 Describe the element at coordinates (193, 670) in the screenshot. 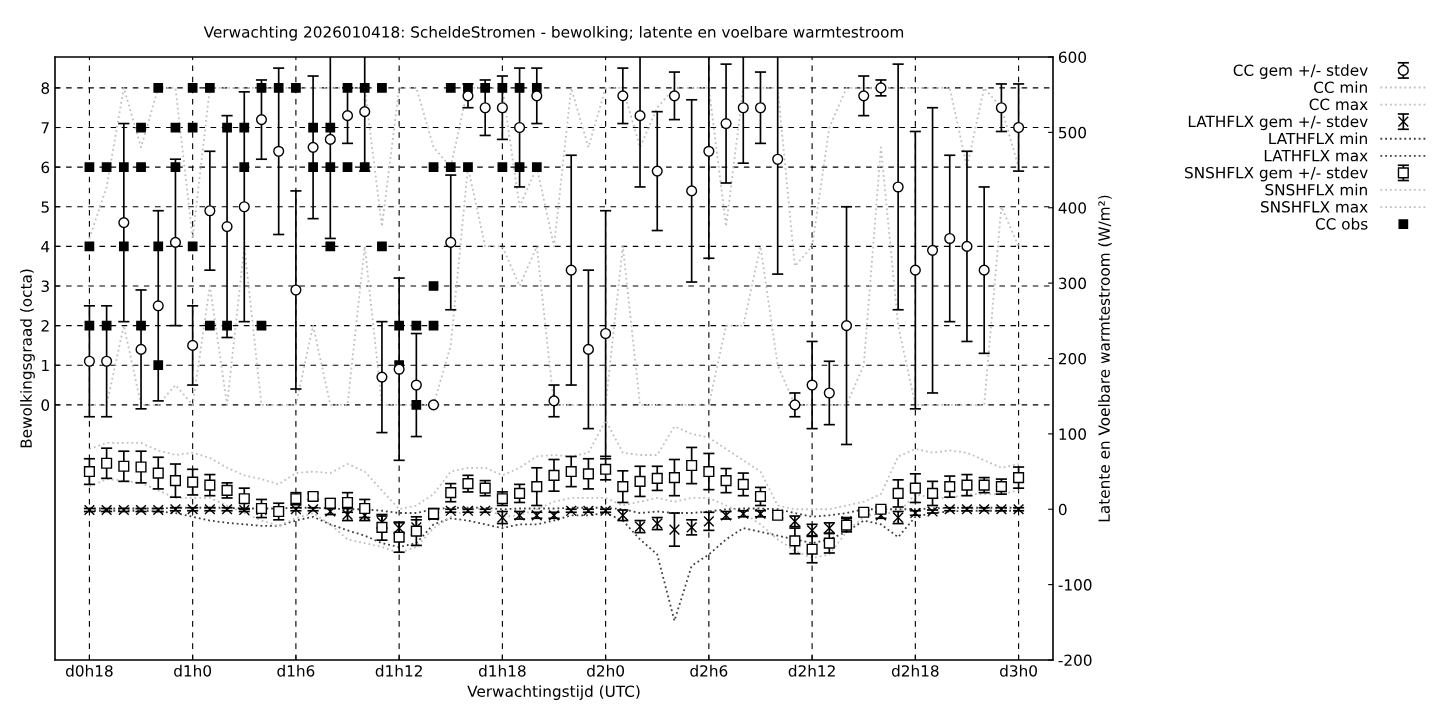

I see `x-tick-label: d1h0` at that location.